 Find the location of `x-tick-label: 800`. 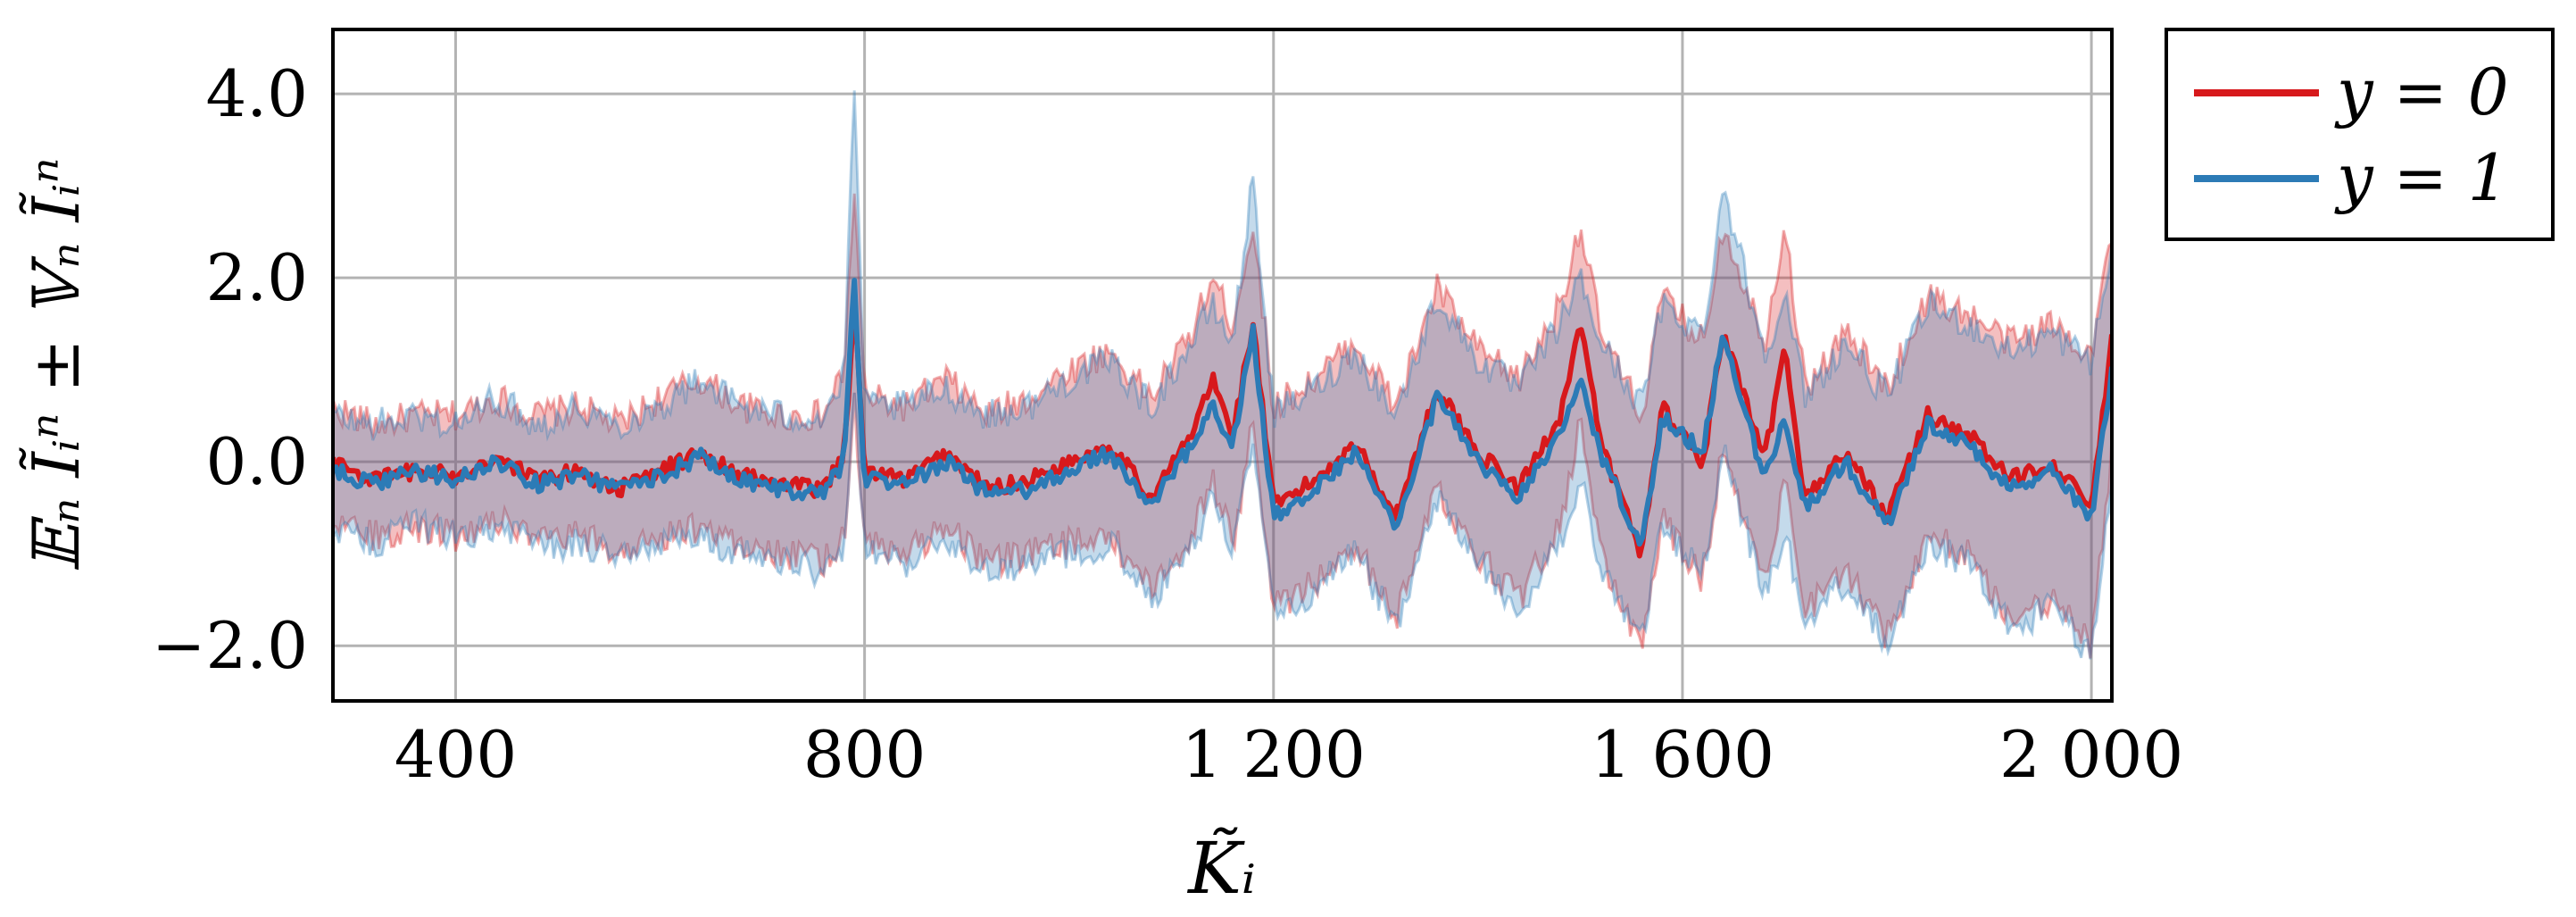

x-tick-label: 800 is located at coordinates (865, 754).